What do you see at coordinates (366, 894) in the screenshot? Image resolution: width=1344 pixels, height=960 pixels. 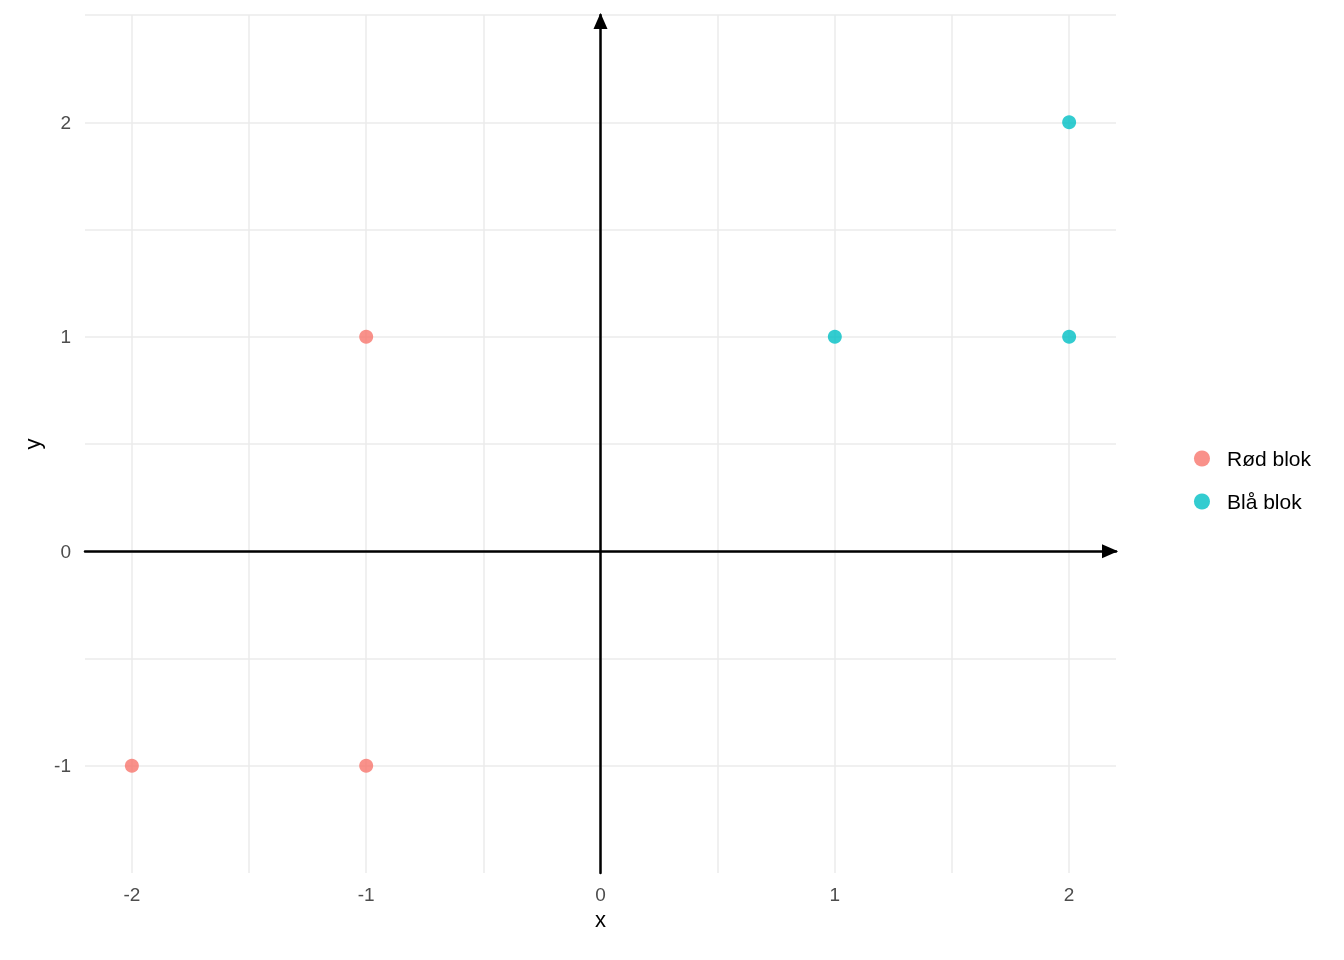 I see `x-tick-label: -1` at bounding box center [366, 894].